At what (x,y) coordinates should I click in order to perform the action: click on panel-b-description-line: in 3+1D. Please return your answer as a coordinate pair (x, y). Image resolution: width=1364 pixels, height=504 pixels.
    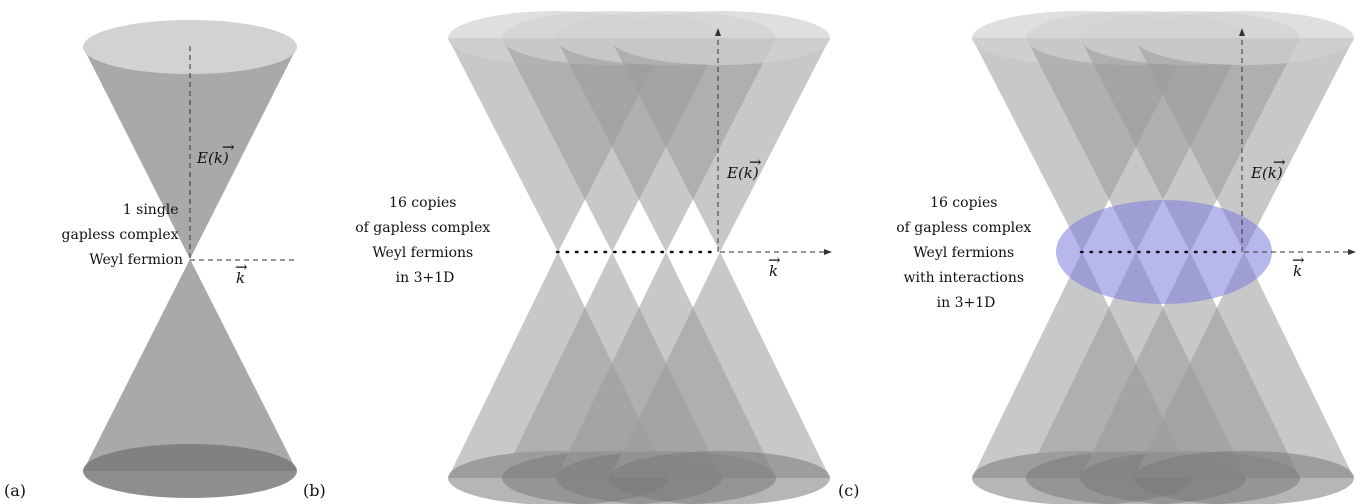
    Looking at the image, I should click on (425, 278).